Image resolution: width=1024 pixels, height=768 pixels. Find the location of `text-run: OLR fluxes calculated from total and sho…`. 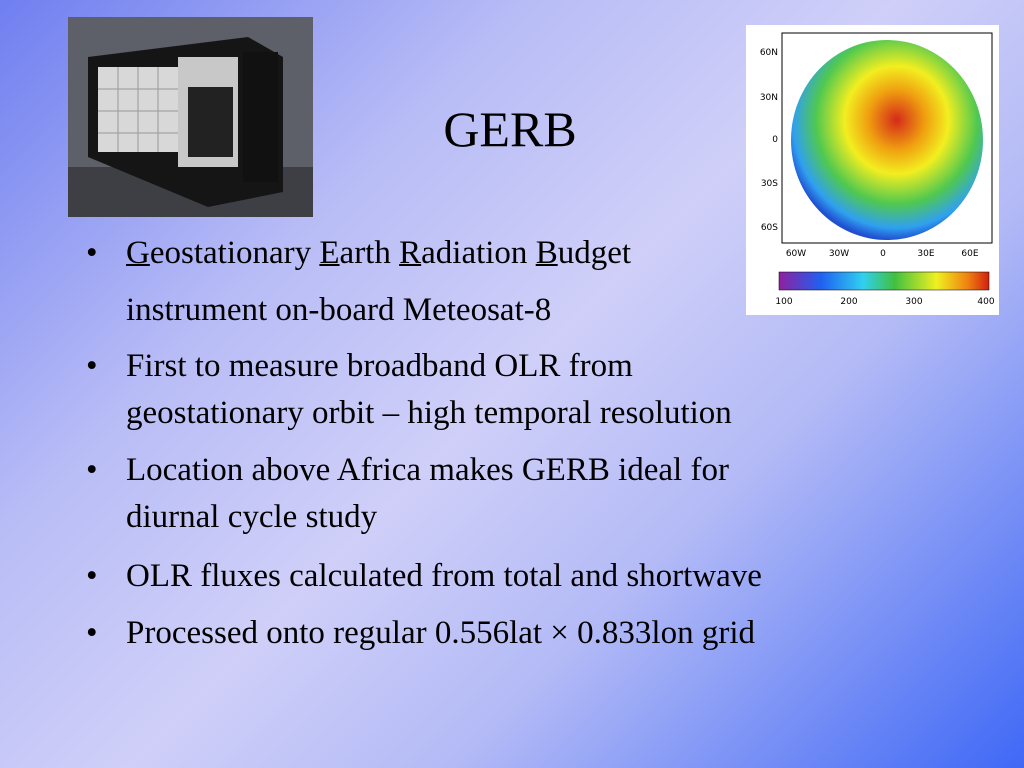

text-run: OLR fluxes calculated from total and sho… is located at coordinates (444, 576).